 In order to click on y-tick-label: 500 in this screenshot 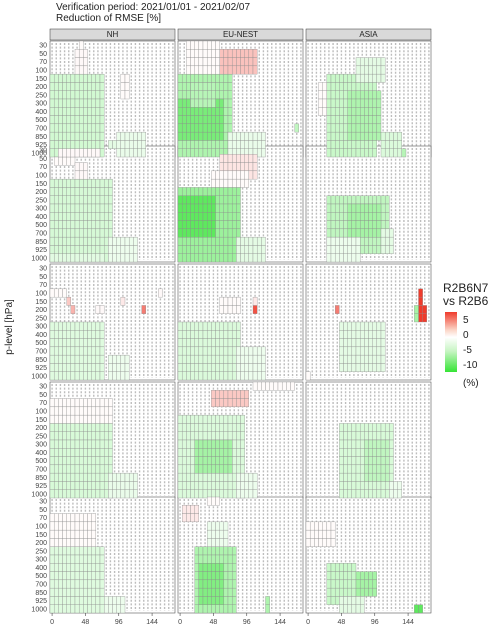, I will do `click(41, 576)`.